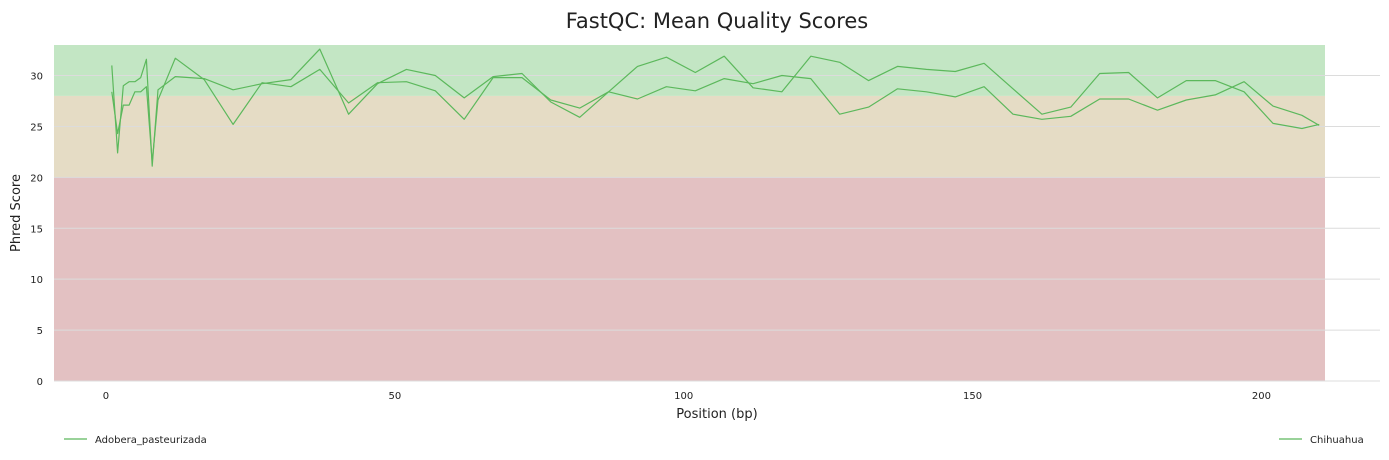 The image size is (1389, 460). What do you see at coordinates (714, 440) in the screenshot?
I see `legend: Adobera_pasteurizada Chihuahua` at bounding box center [714, 440].